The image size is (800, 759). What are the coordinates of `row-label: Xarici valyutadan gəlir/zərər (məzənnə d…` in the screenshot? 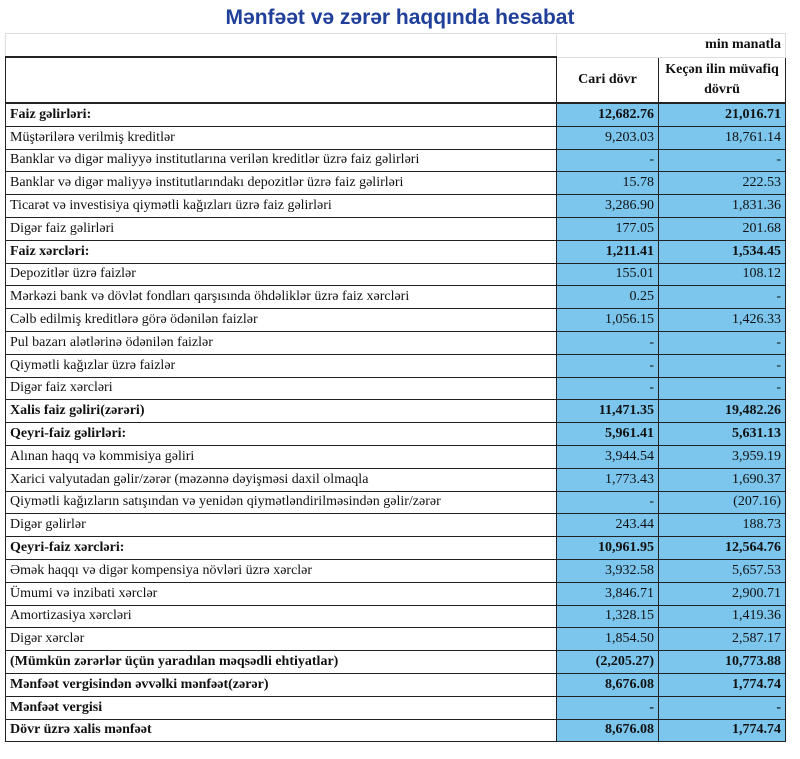 It's located at (281, 479).